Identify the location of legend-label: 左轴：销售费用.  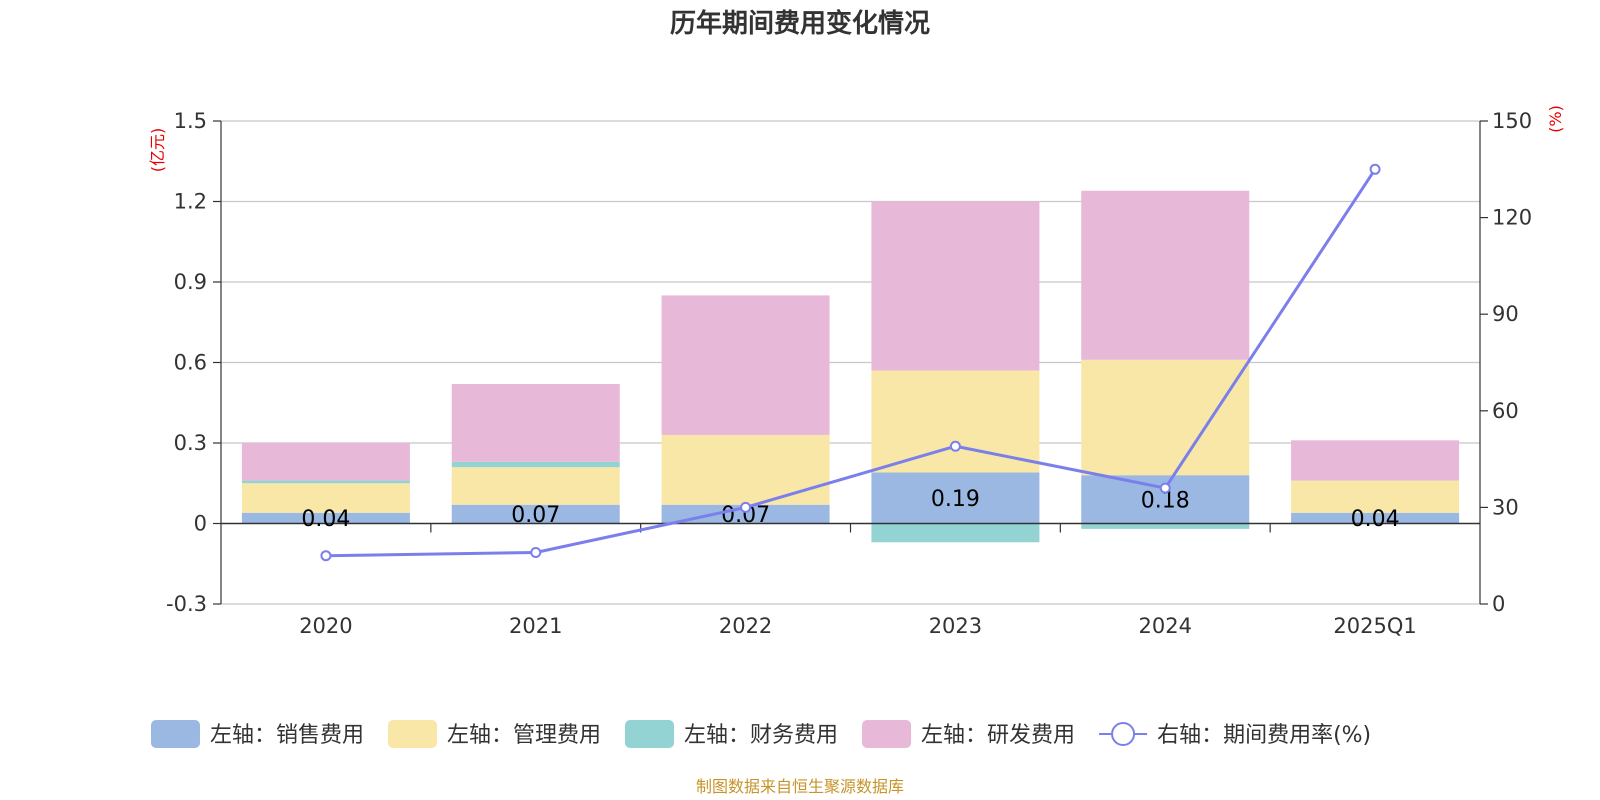
(287, 735).